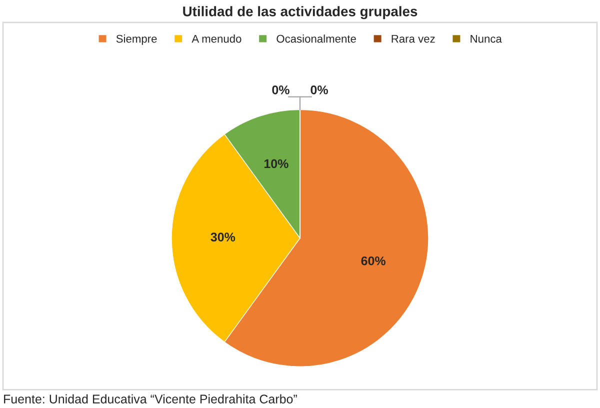  Describe the element at coordinates (316, 38) in the screenshot. I see `legend-label: Ocasionalmente` at that location.